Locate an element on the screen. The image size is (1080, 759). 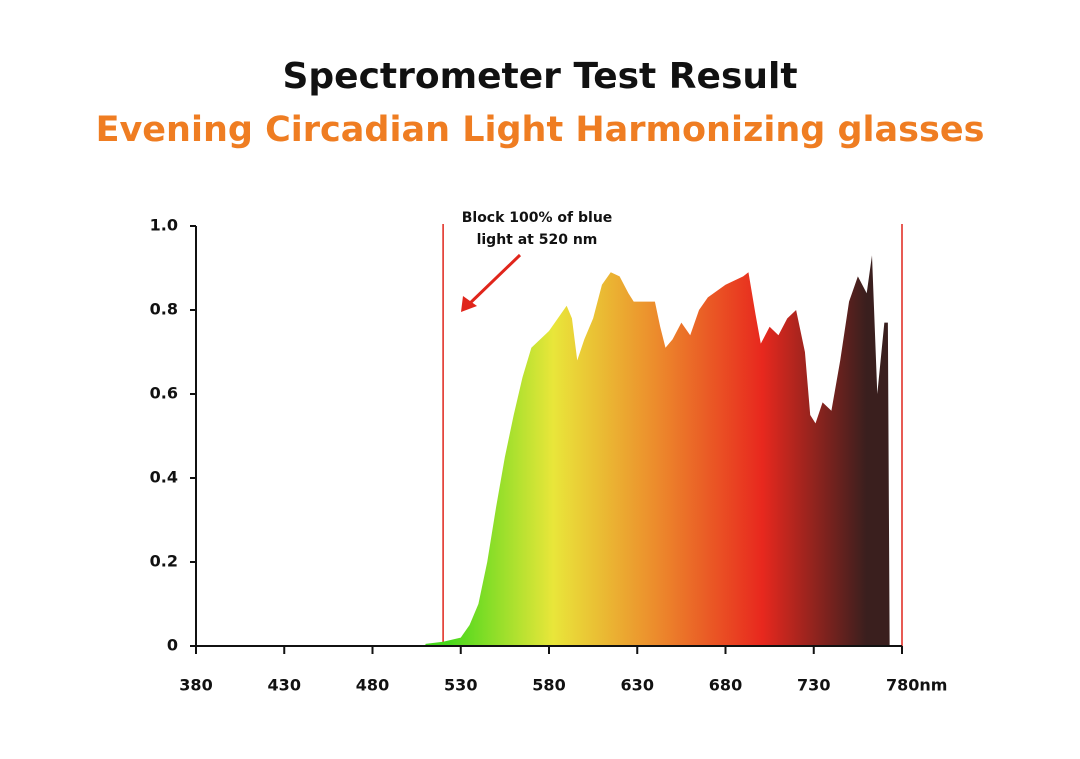
x-tick-label: 430 is located at coordinates (284, 685).